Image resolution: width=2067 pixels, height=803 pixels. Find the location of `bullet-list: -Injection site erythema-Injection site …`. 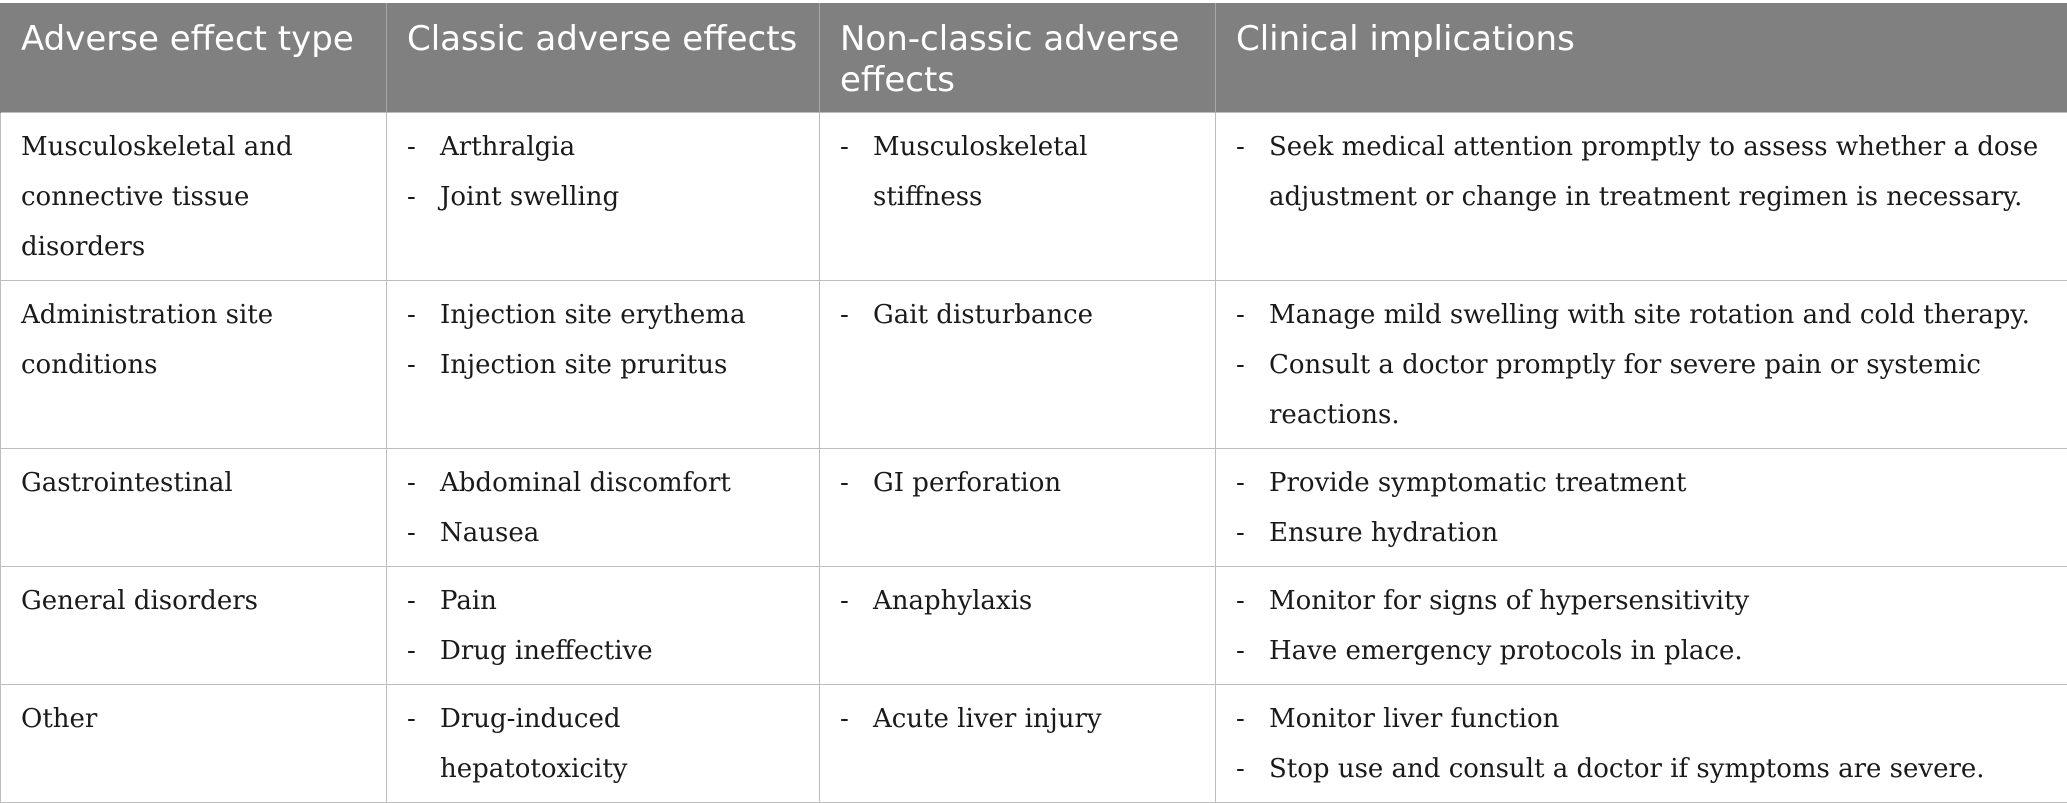

bullet-list: -Injection site erythema-Injection site … is located at coordinates (603, 340).